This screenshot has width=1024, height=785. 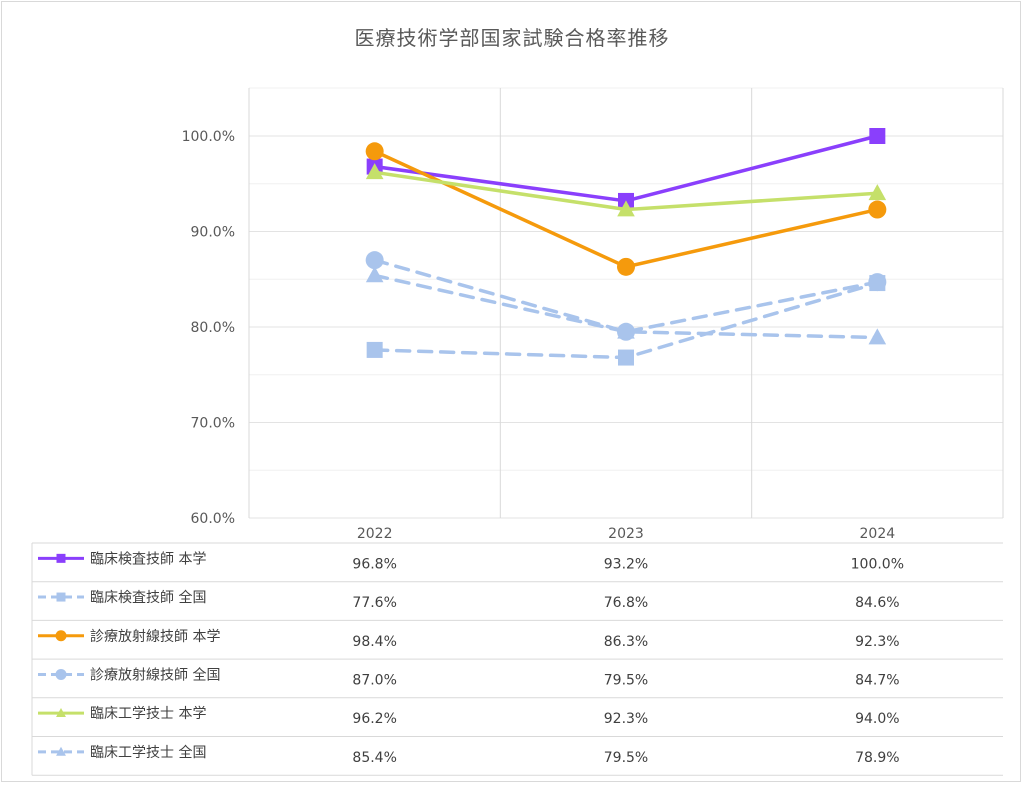 What do you see at coordinates (213, 519) in the screenshot?
I see `y-tick-label: 60.0%` at bounding box center [213, 519].